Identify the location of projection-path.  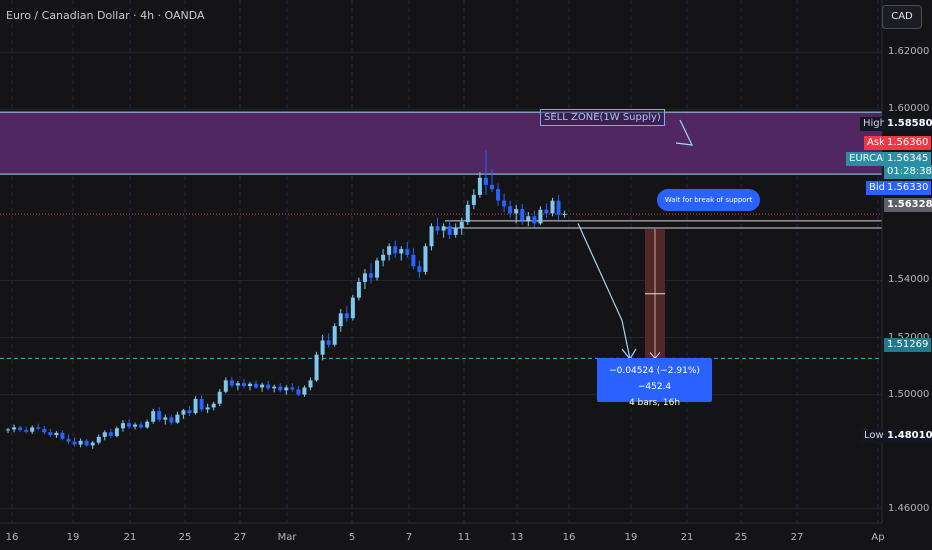
(604, 291).